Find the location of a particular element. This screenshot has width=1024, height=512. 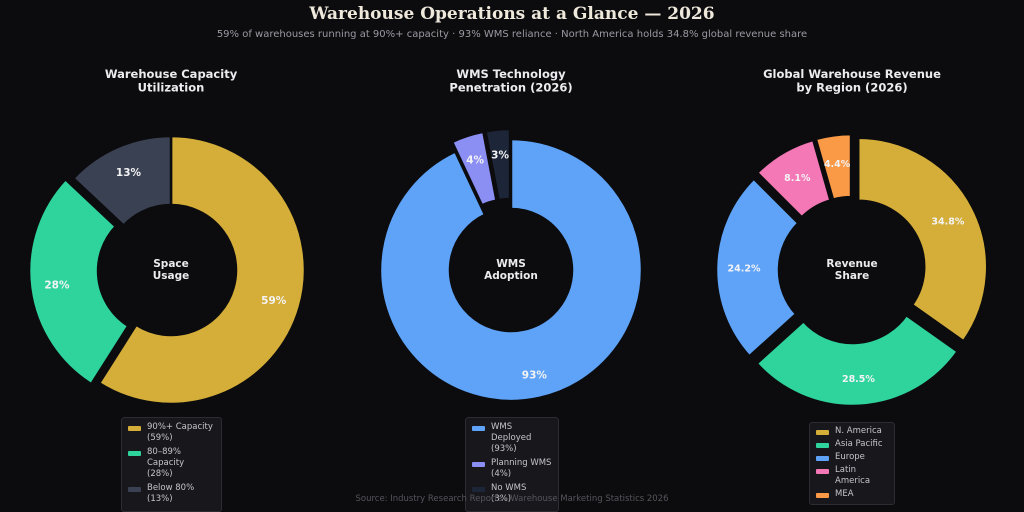

legend-name: MEA is located at coordinates (844, 494).